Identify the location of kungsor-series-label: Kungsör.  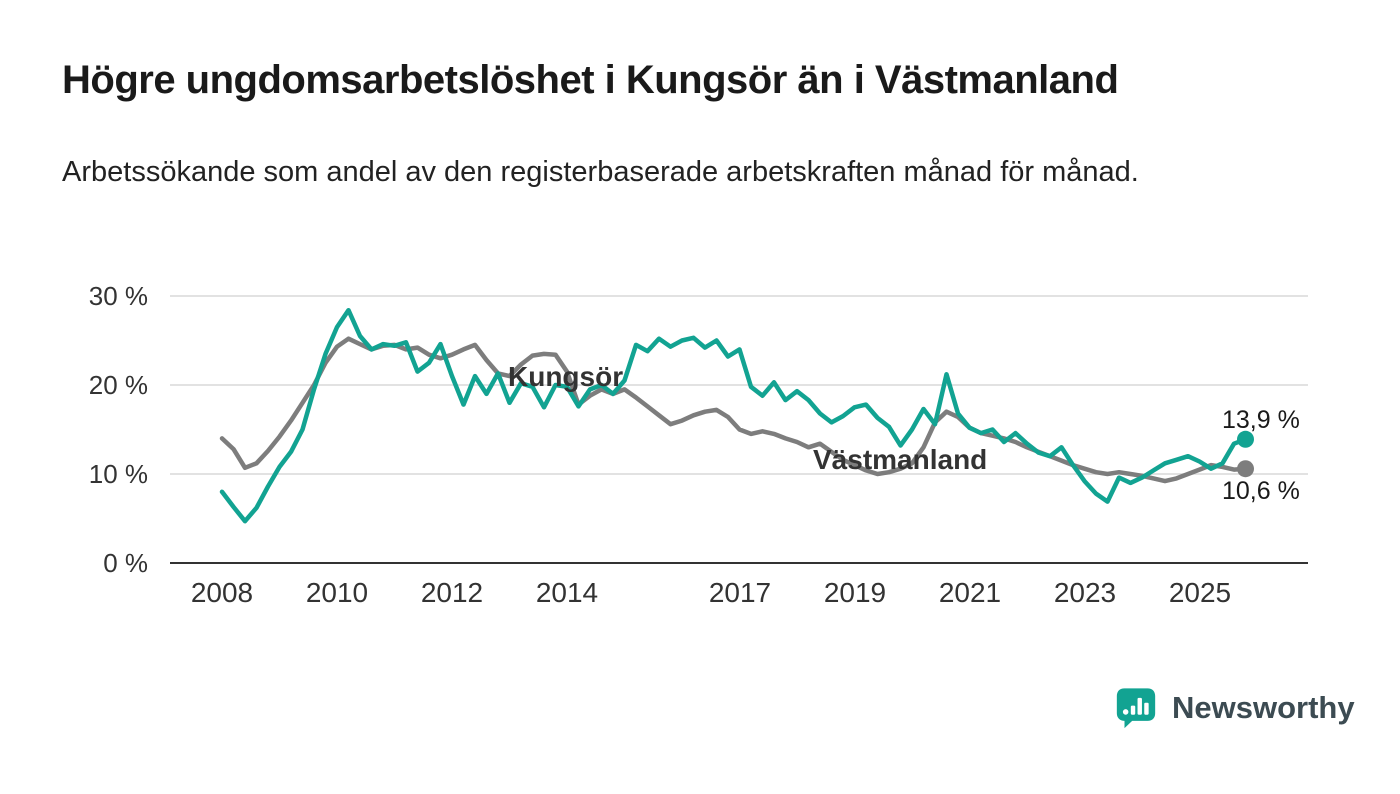
(565, 376).